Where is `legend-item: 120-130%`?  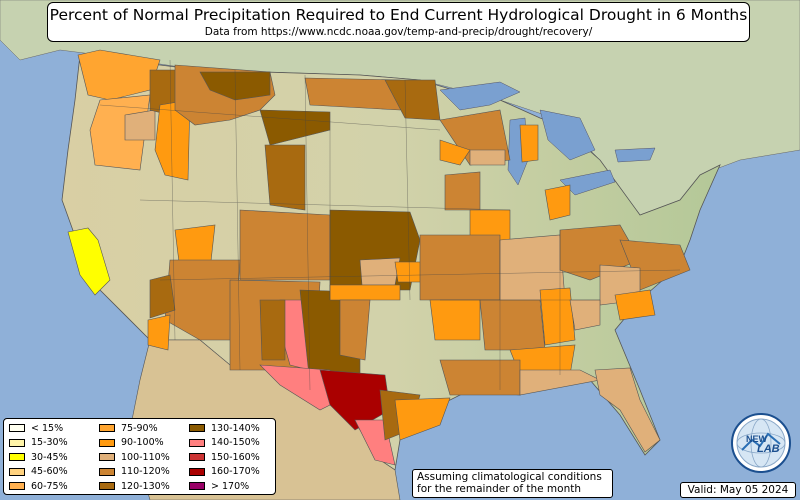 legend-item: 120-130% is located at coordinates (134, 486).